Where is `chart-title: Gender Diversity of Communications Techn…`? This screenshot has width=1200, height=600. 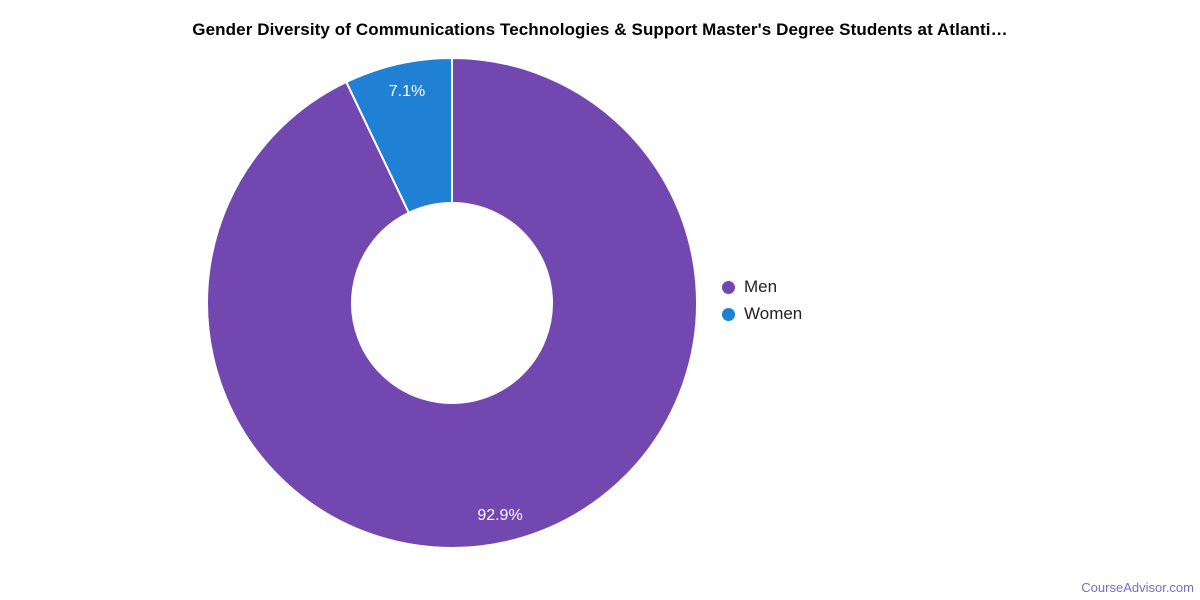 chart-title: Gender Diversity of Communications Techn… is located at coordinates (600, 29).